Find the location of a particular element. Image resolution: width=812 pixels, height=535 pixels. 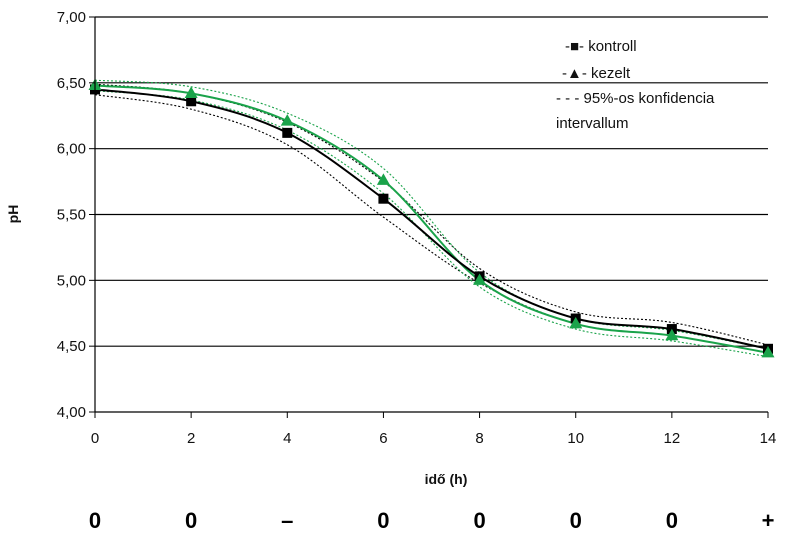

x-tick-label: 8 is located at coordinates (479, 438).